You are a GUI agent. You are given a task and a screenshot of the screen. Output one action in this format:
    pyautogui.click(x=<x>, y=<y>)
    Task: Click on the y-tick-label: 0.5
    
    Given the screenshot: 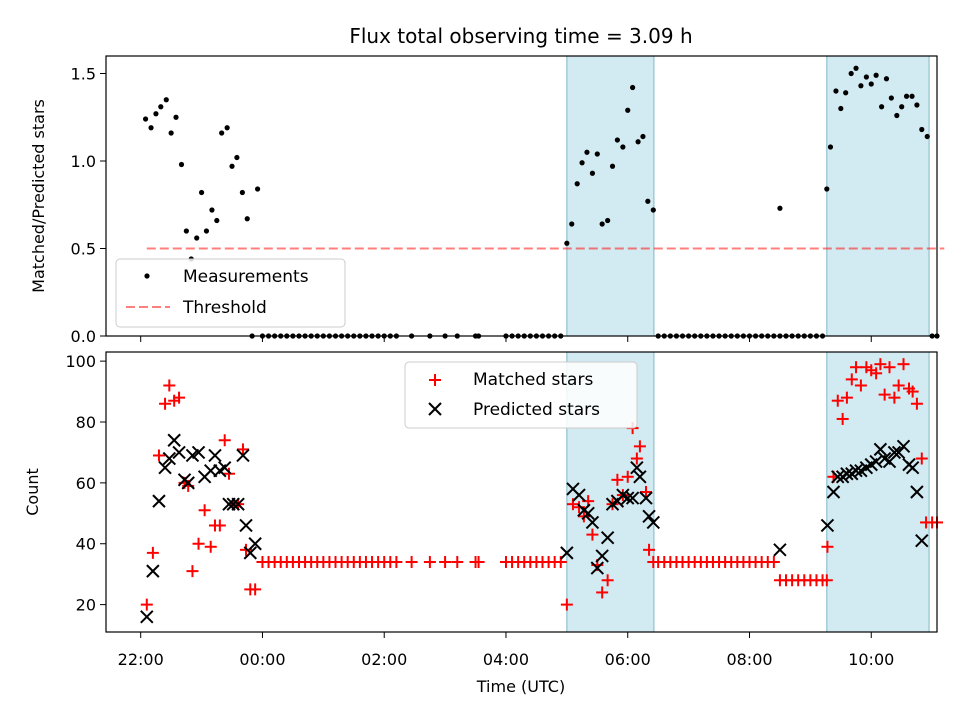 What is the action you would take?
    pyautogui.click(x=83, y=249)
    